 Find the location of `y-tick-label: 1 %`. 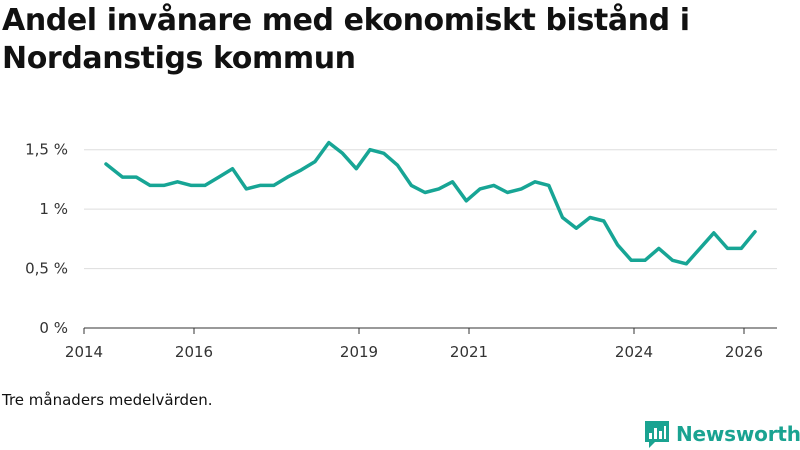

y-tick-label: 1 % is located at coordinates (53, 209).